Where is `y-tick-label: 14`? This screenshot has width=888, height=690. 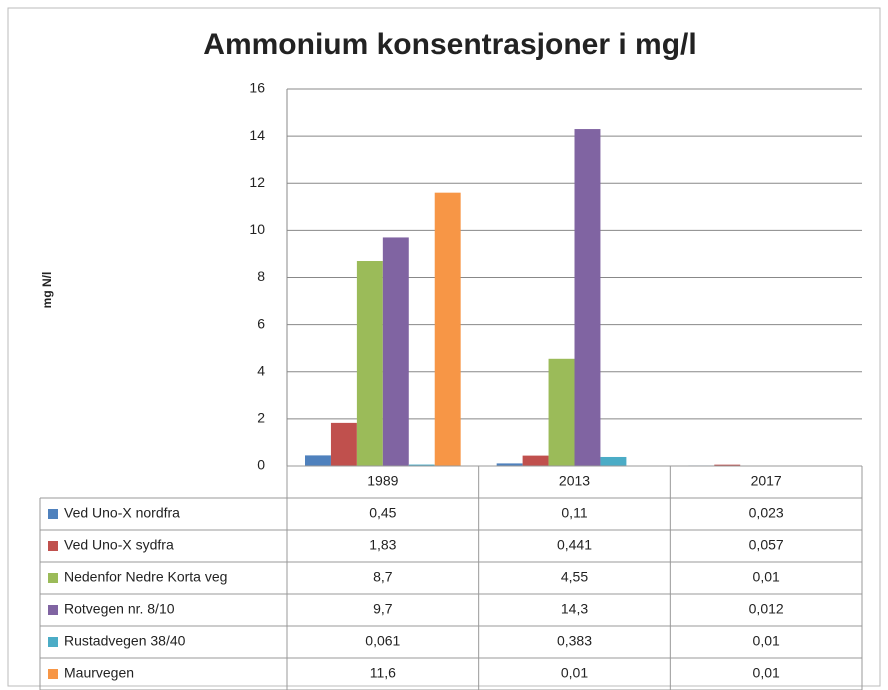
y-tick-label: 14 is located at coordinates (257, 135).